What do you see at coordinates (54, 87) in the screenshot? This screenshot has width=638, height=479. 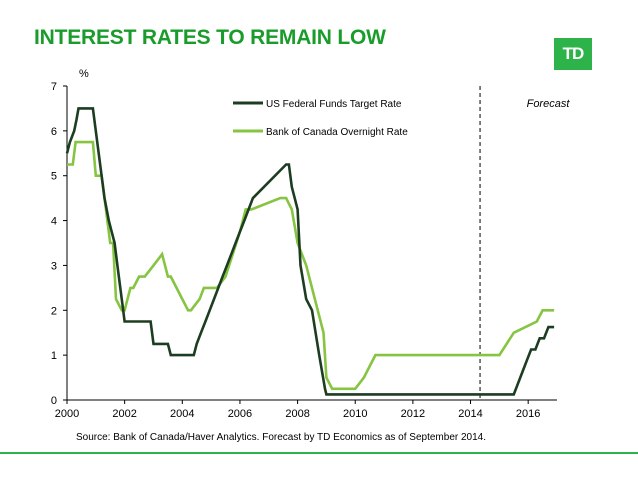 I see `y-tick-label: 7` at bounding box center [54, 87].